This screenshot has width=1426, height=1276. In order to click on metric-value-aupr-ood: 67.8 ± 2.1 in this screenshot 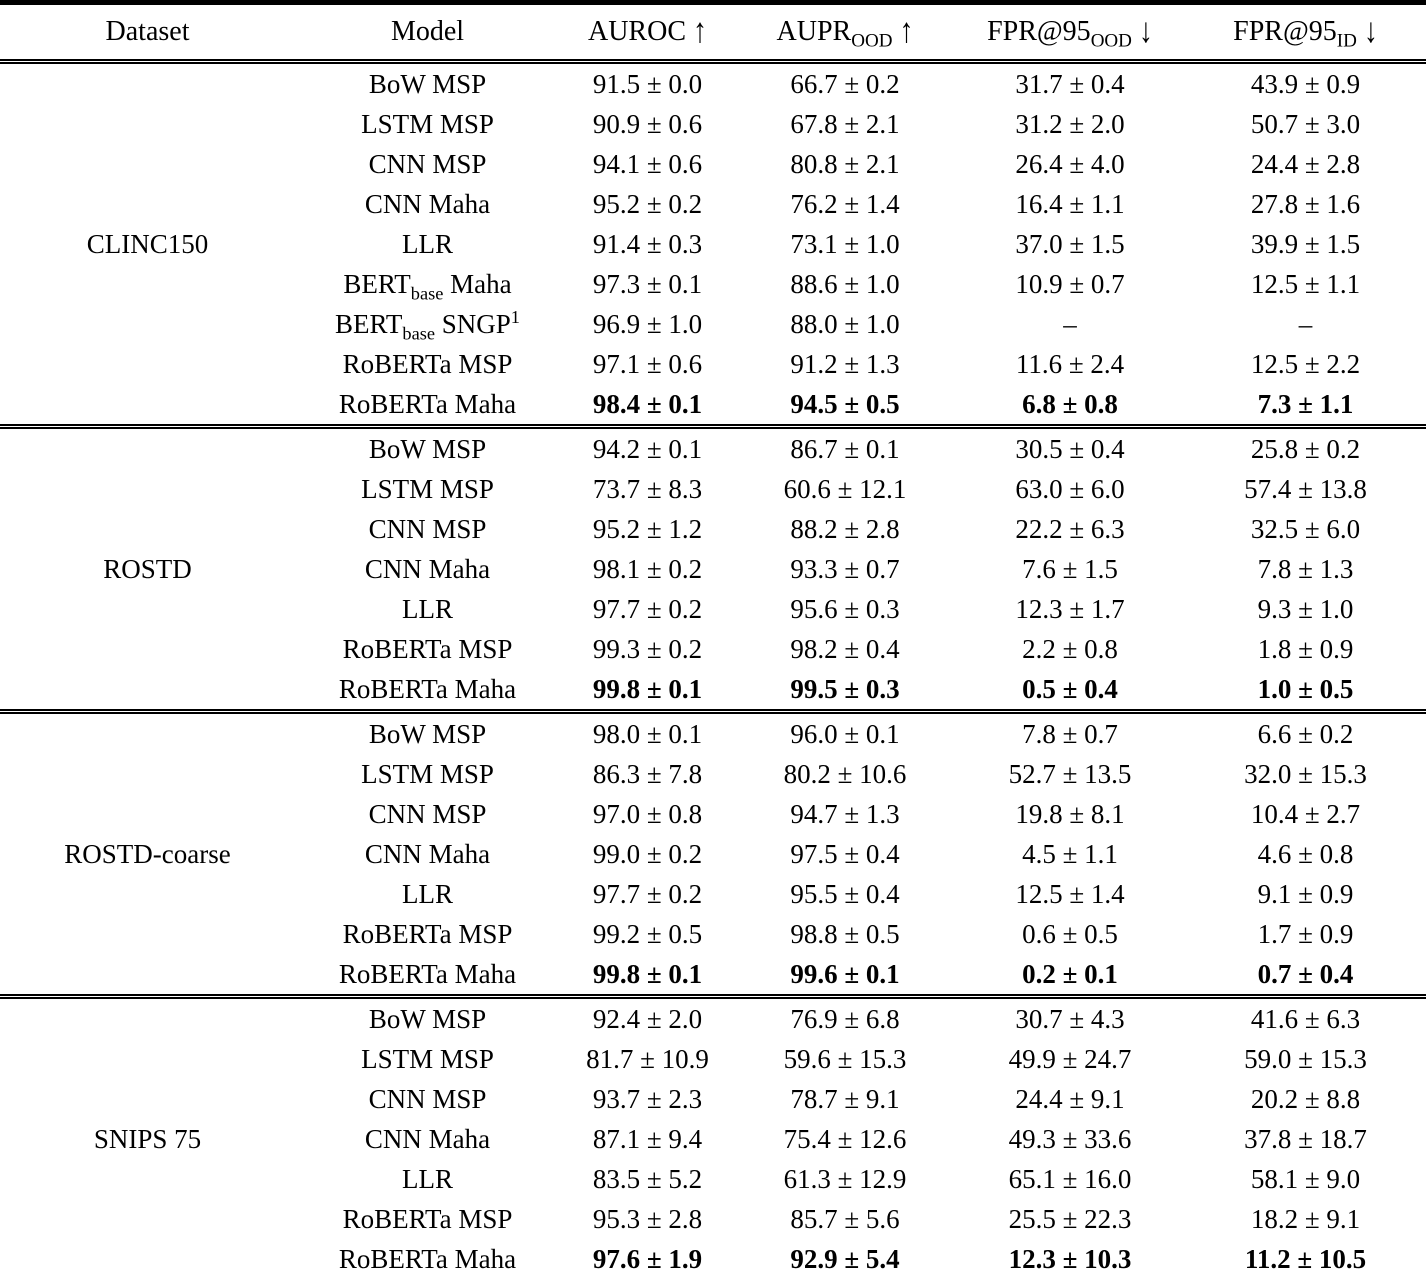, I will do `click(845, 123)`.